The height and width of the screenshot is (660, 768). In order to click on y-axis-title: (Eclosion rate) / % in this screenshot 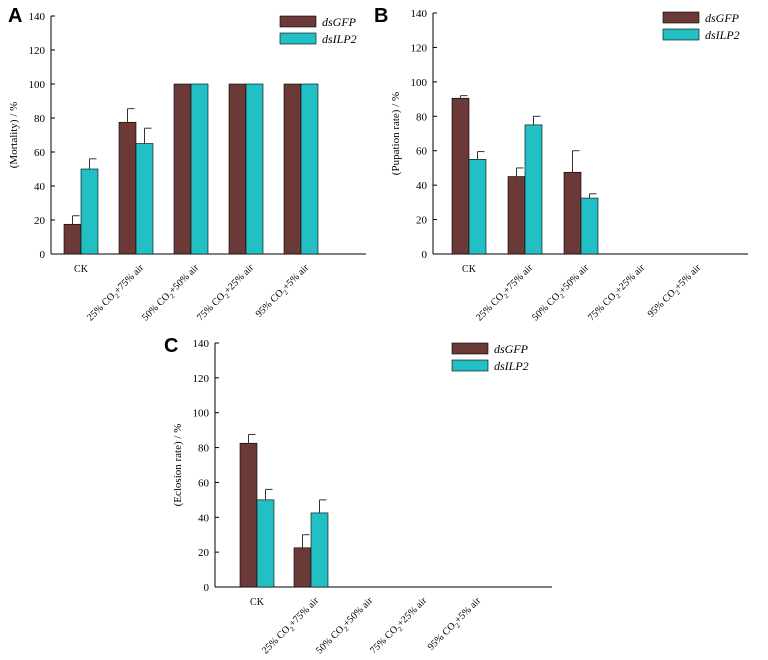, I will do `click(178, 465)`.